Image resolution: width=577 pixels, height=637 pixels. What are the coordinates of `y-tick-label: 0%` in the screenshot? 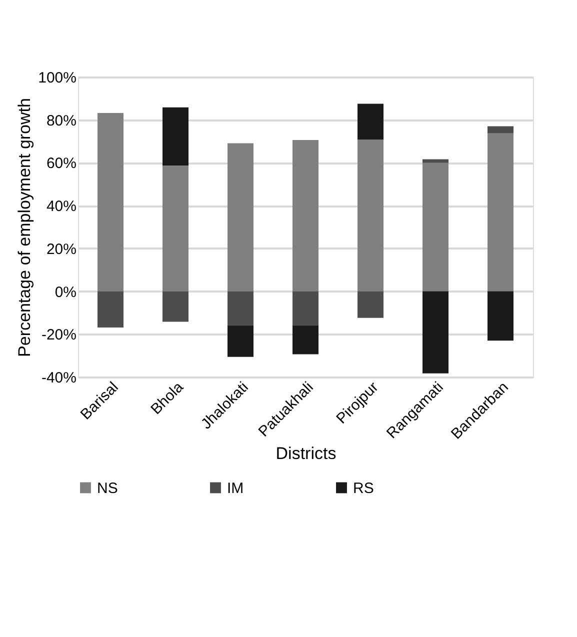 It's located at (65, 292).